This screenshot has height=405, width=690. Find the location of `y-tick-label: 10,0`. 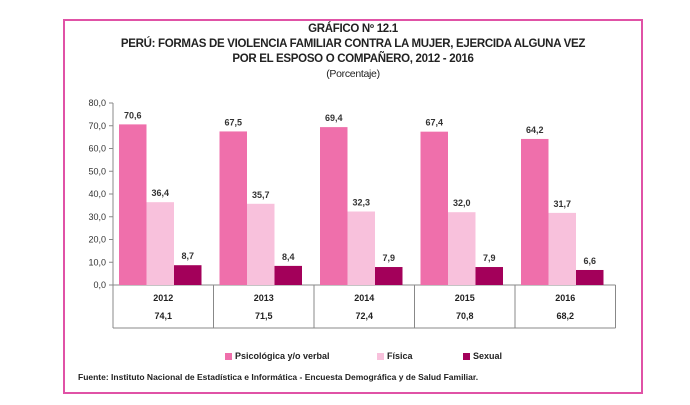

y-tick-label: 10,0 is located at coordinates (97, 262).